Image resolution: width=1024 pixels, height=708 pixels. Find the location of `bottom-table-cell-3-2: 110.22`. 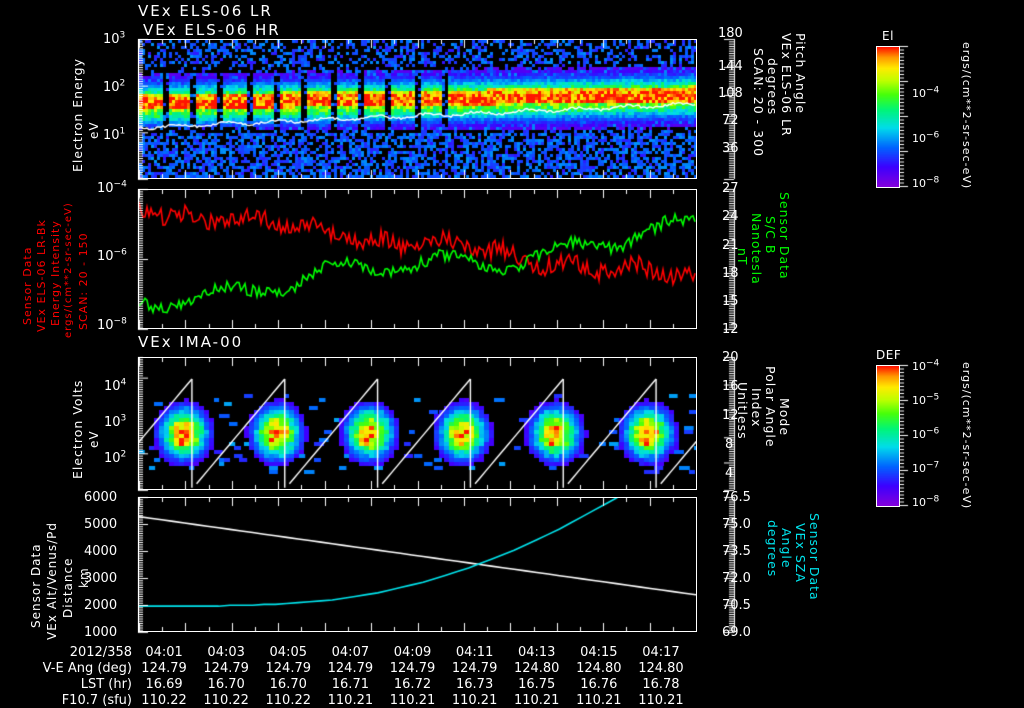

bottom-table-cell-3-2: 110.22 is located at coordinates (288, 700).